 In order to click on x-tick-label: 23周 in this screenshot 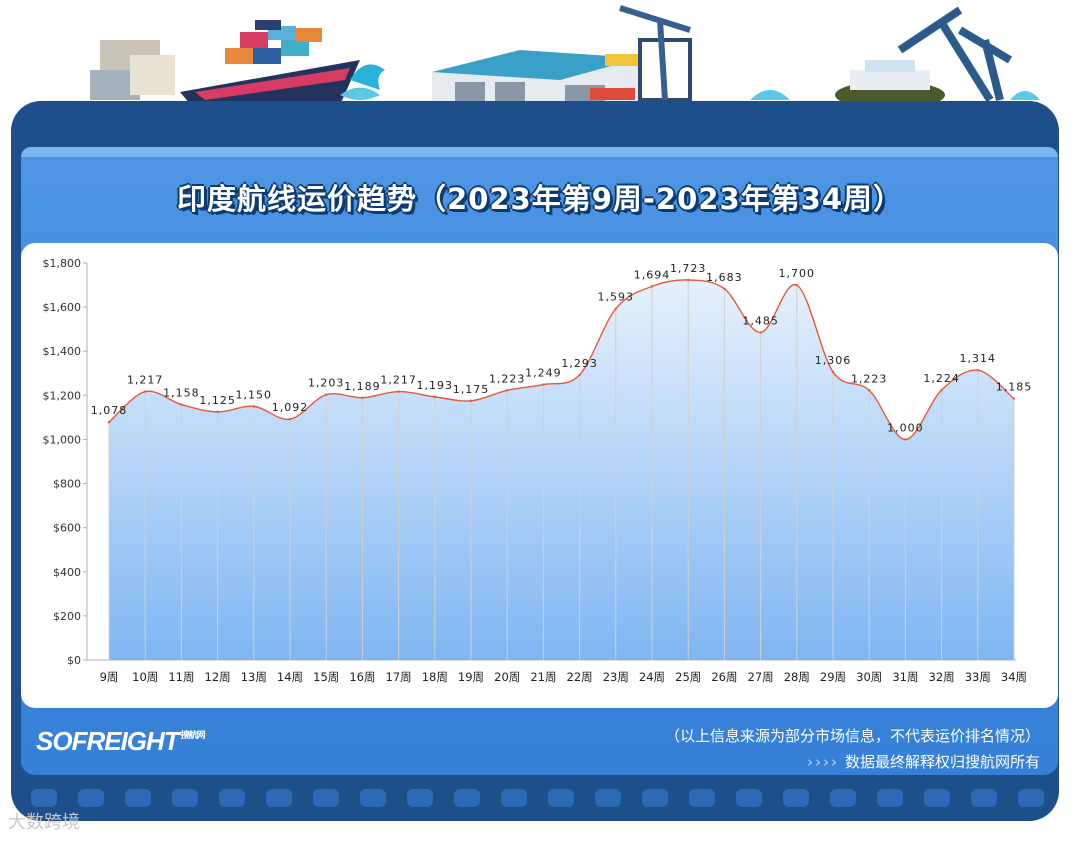, I will do `click(616, 677)`.